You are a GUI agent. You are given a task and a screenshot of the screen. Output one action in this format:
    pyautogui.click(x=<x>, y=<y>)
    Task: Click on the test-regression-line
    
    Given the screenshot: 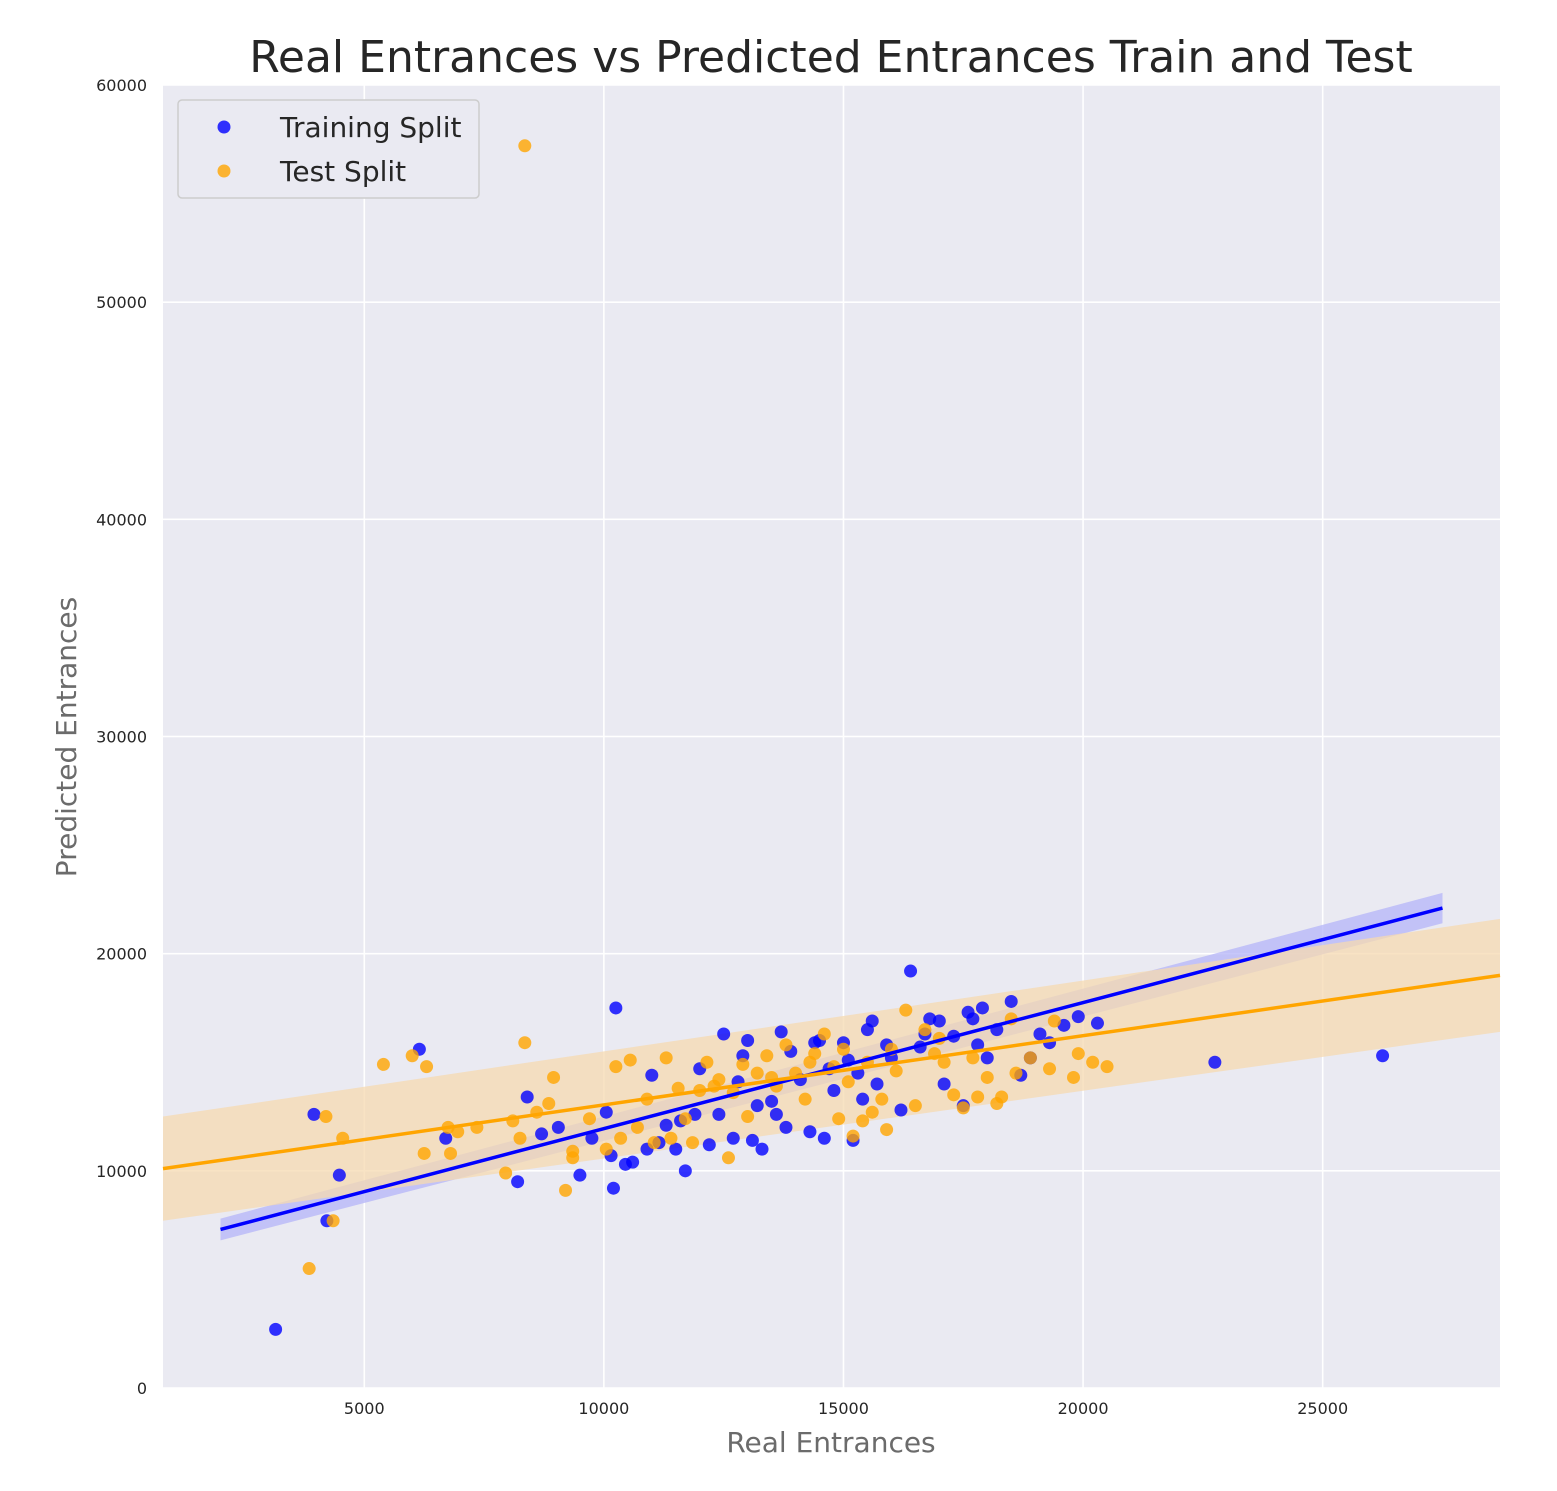 What is the action you would take?
    pyautogui.click(x=831, y=1072)
    